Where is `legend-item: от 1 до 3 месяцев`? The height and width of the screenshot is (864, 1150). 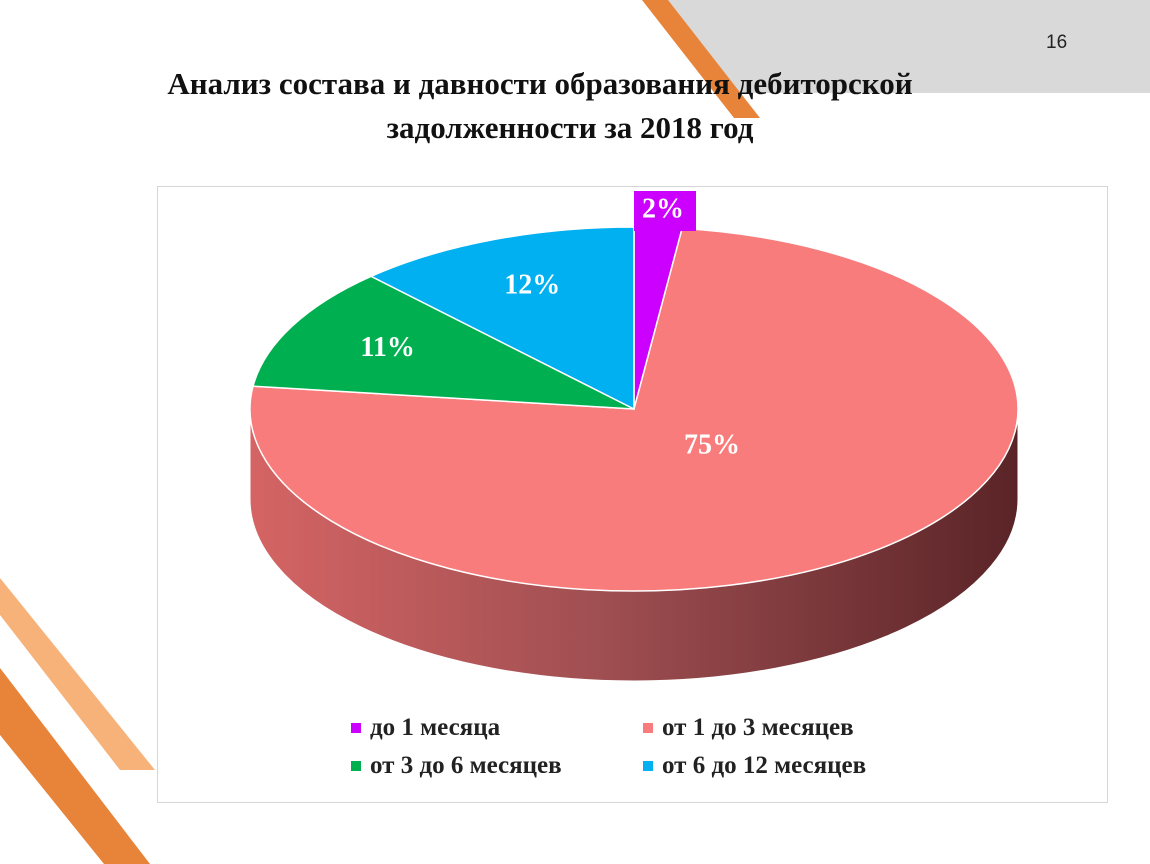
legend-item: от 1 до 3 месяцев is located at coordinates (793, 728).